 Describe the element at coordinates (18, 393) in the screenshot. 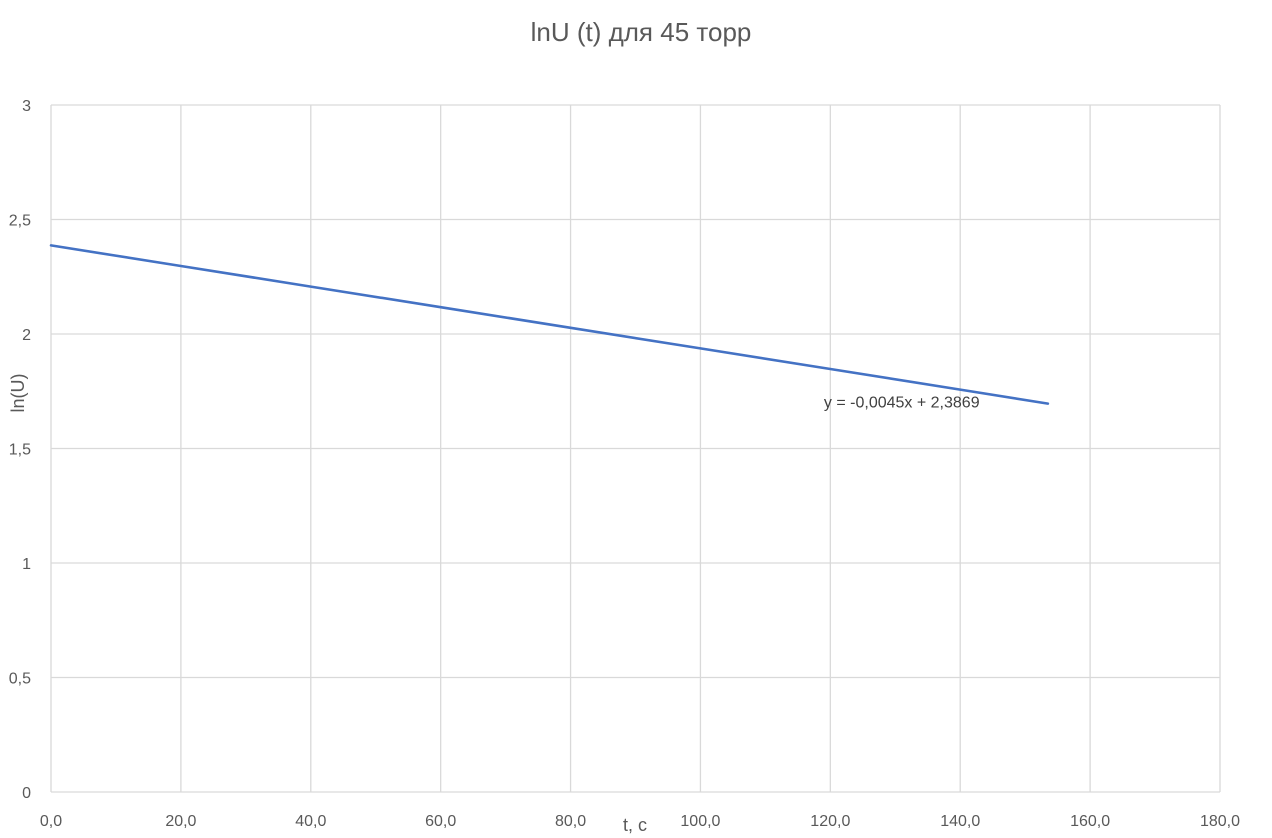

I see `y-axis-title: ln(U)` at that location.